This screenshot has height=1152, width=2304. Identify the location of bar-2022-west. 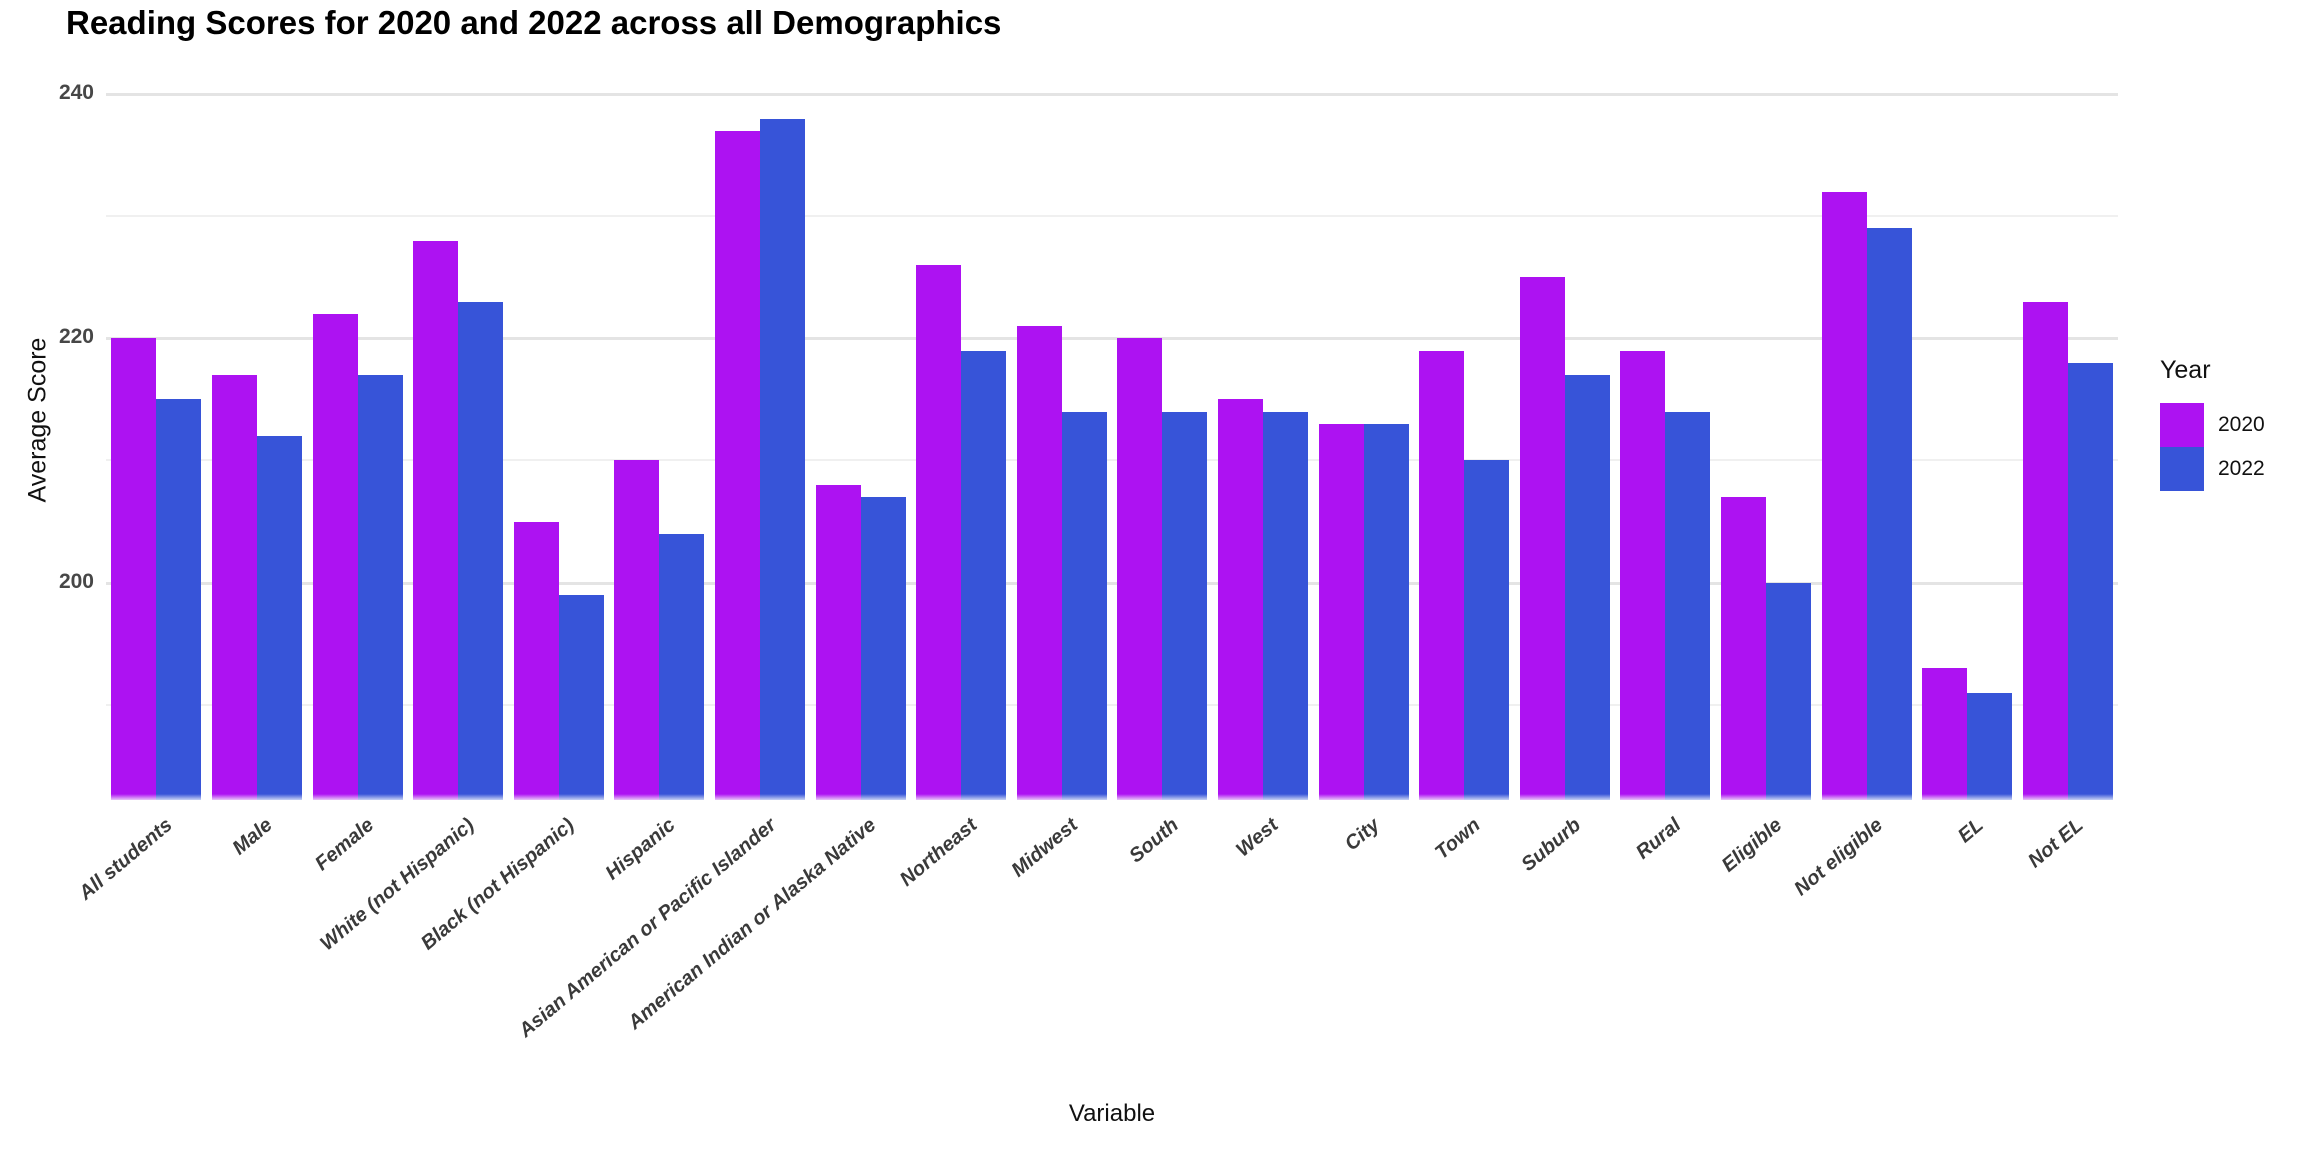
(1285, 605).